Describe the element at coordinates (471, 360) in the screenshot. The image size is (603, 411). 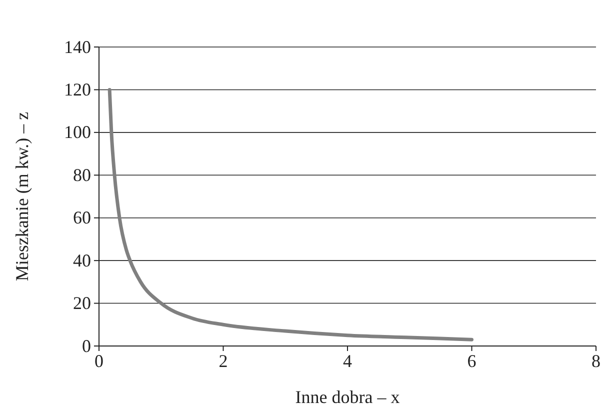
I see `x-tick-label: 6` at that location.